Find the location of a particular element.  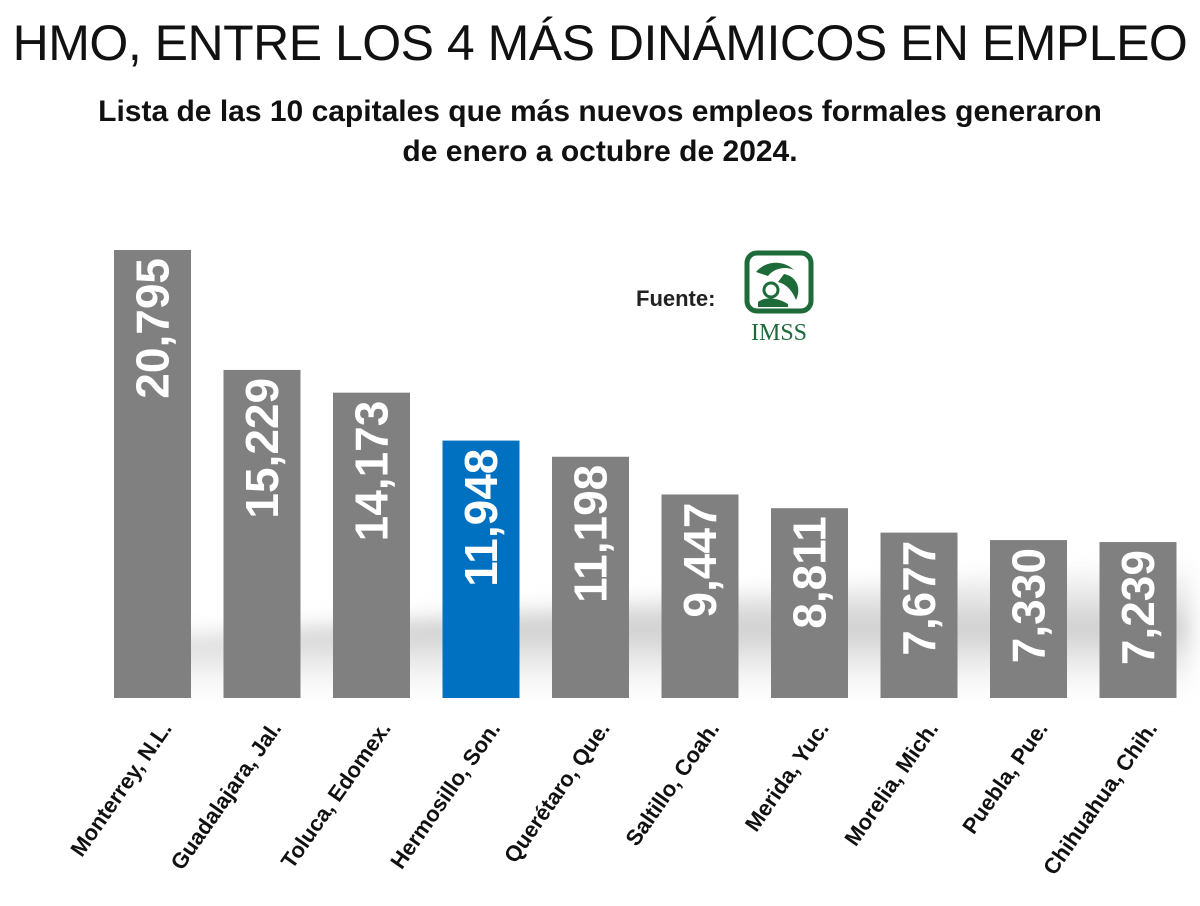

bar-value-label: 11,948 is located at coordinates (481, 518).